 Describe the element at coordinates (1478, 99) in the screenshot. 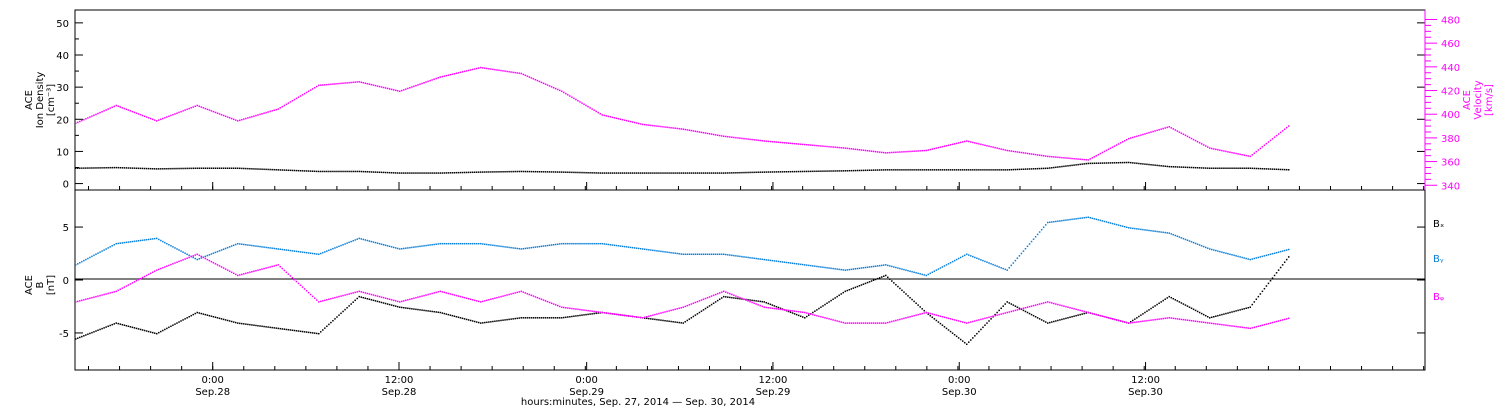

I see `velocity-label-line2: Velocity` at that location.